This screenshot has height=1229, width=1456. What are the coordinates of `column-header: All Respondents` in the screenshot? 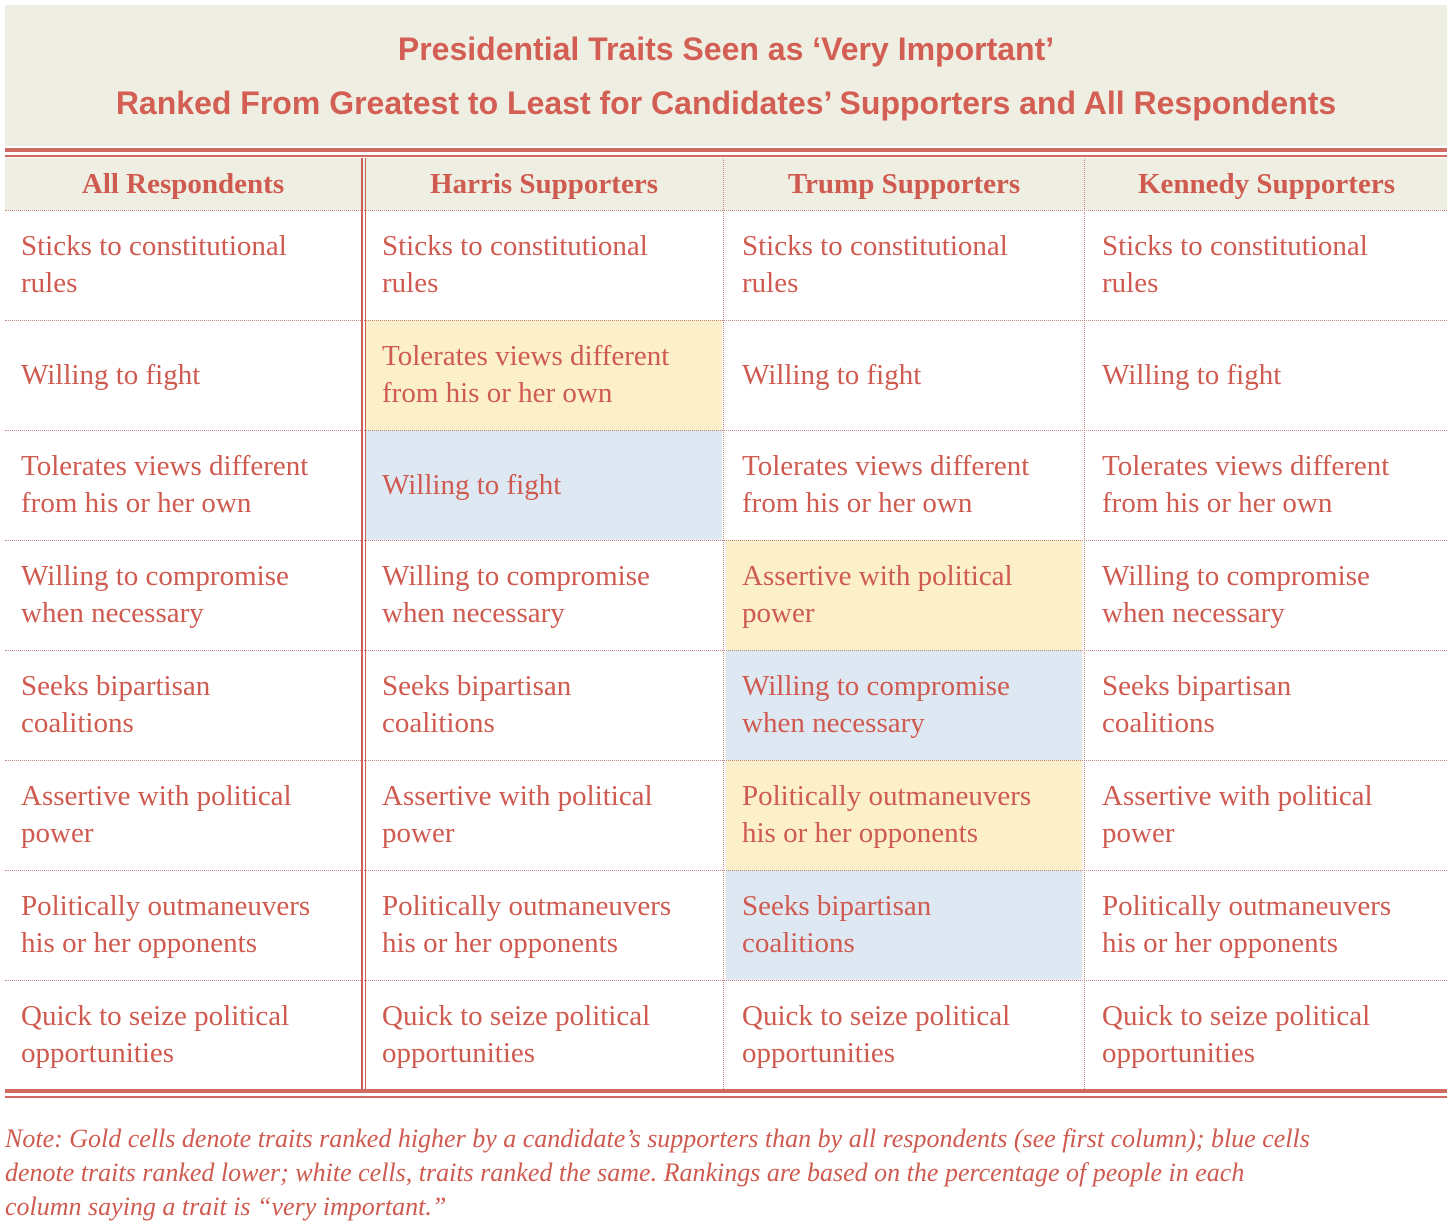 It's located at (183, 183).